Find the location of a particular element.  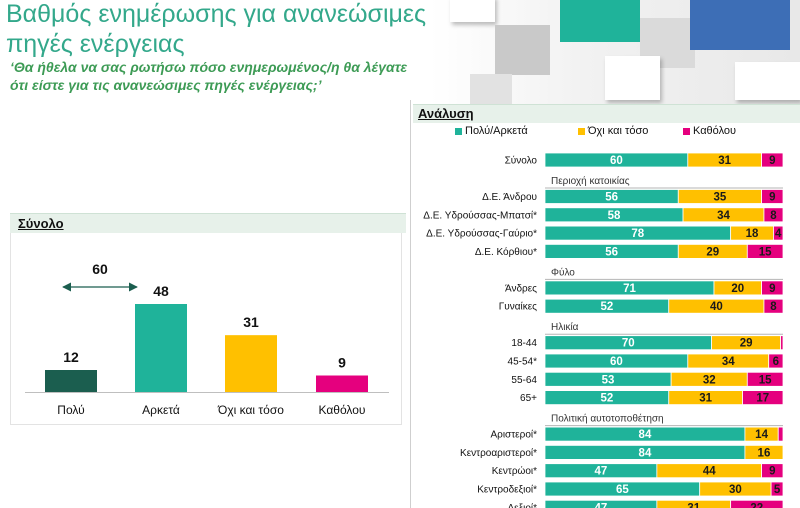

legend-item: Καθόλου is located at coordinates (709, 131).